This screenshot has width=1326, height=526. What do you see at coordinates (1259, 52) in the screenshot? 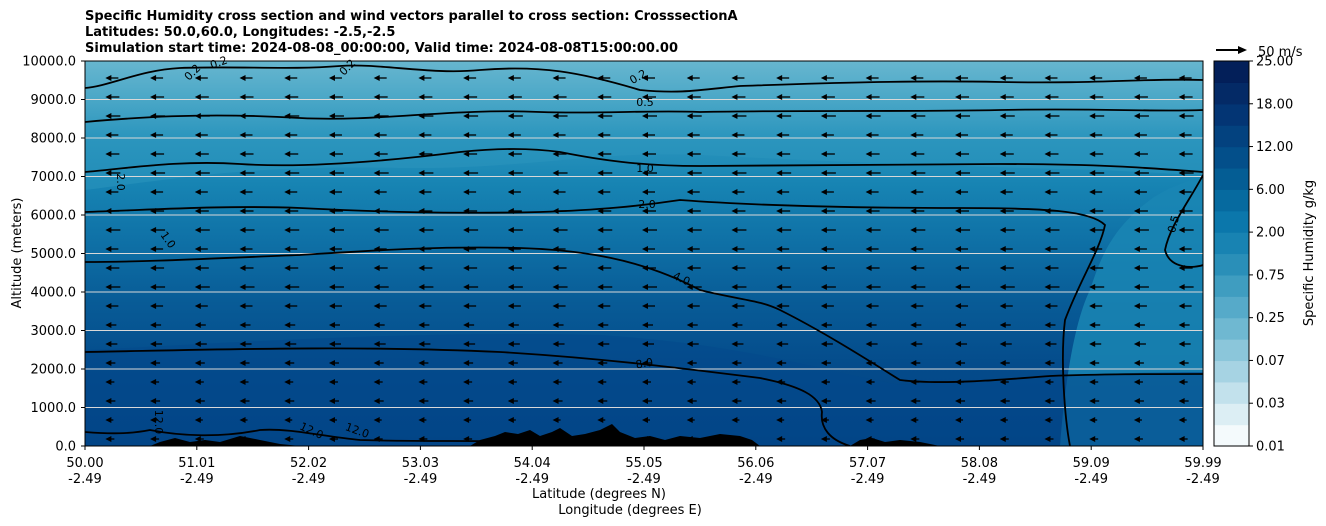
I see `quiver-key: 50 m/s` at bounding box center [1259, 52].